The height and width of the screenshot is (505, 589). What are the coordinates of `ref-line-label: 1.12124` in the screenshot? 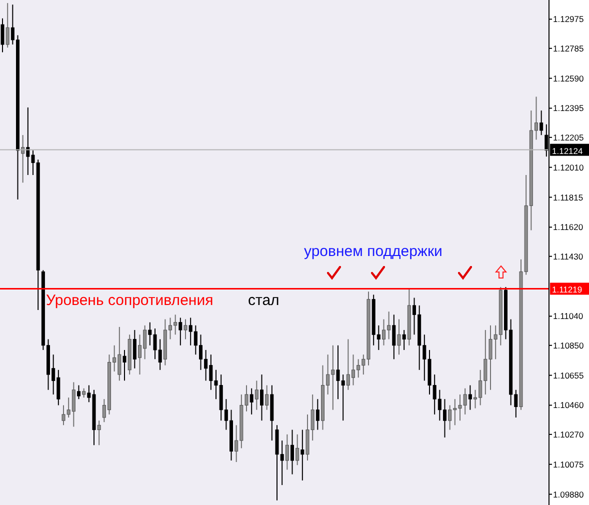 It's located at (567, 151).